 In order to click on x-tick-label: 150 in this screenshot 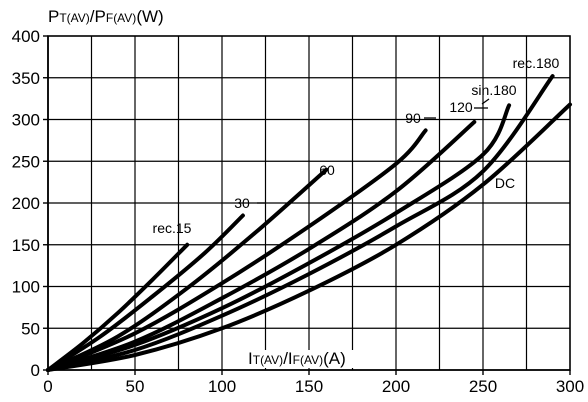, I will do `click(309, 386)`.